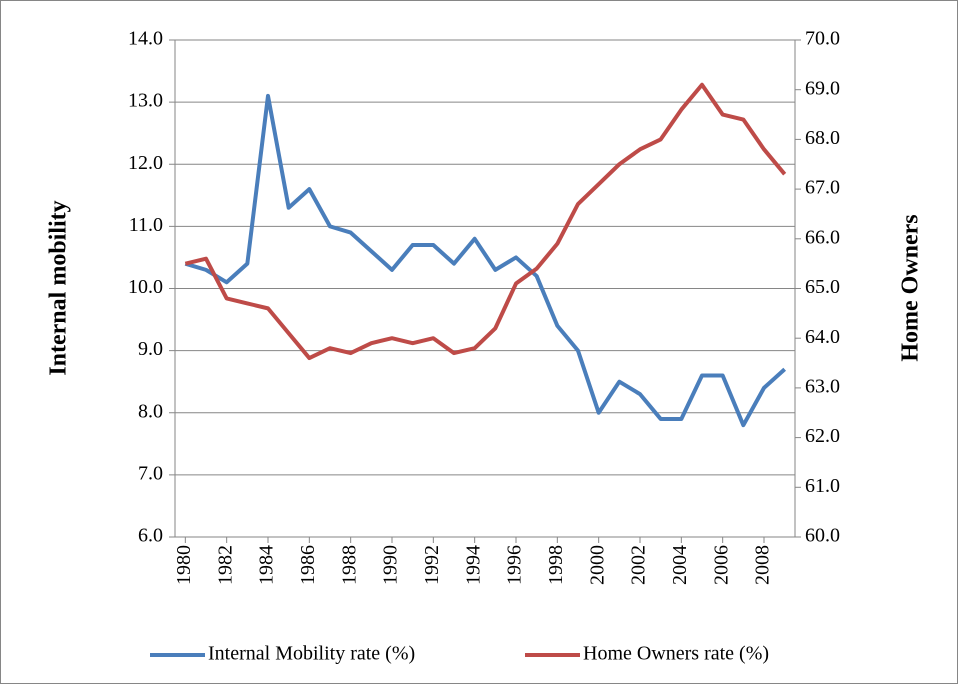 Image resolution: width=958 pixels, height=684 pixels. Describe the element at coordinates (822, 287) in the screenshot. I see `y2-tick-label: 65.0` at that location.